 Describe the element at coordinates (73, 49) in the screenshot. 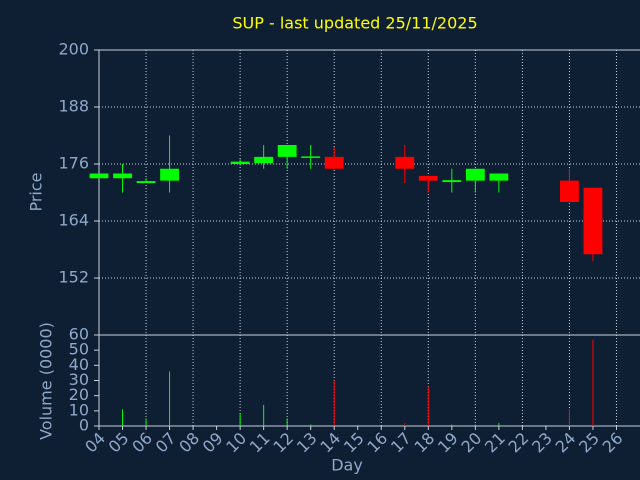

I see `y-tick-label: 200` at that location.